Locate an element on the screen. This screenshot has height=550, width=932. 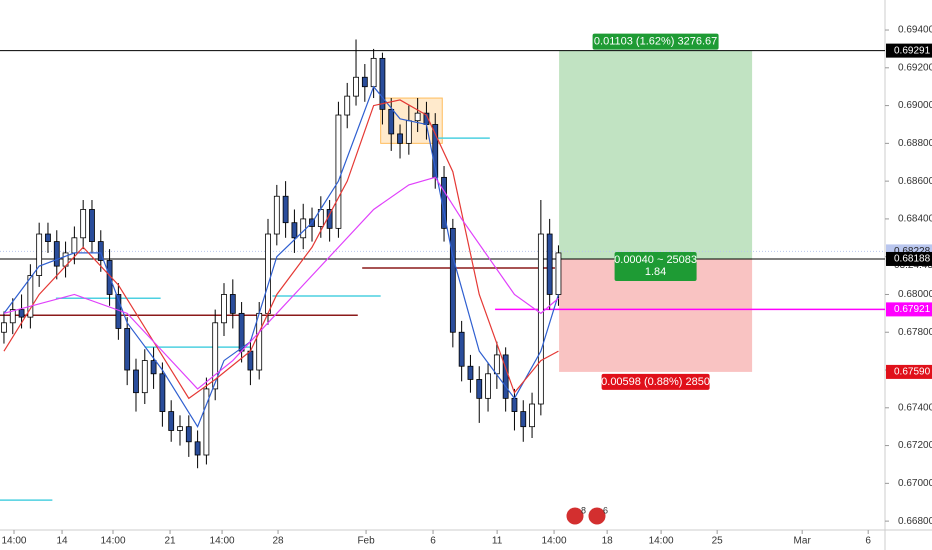
profit-zone is located at coordinates (656, 154).